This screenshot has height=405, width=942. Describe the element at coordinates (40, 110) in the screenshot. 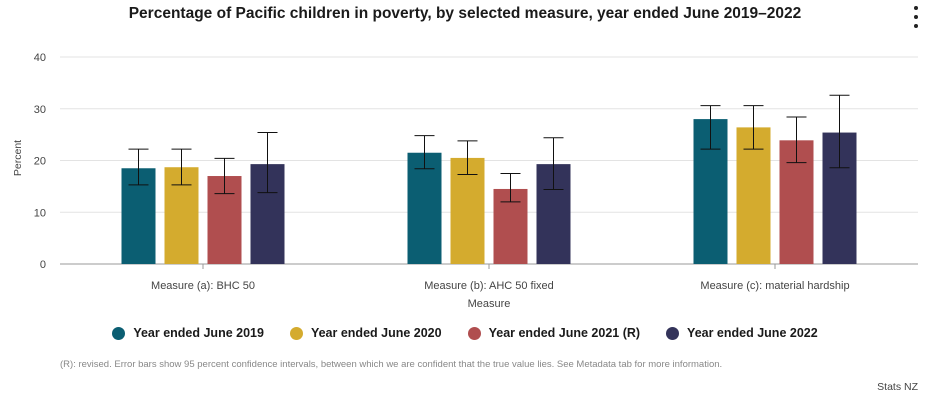

I see `y-tick-label: 30` at that location.